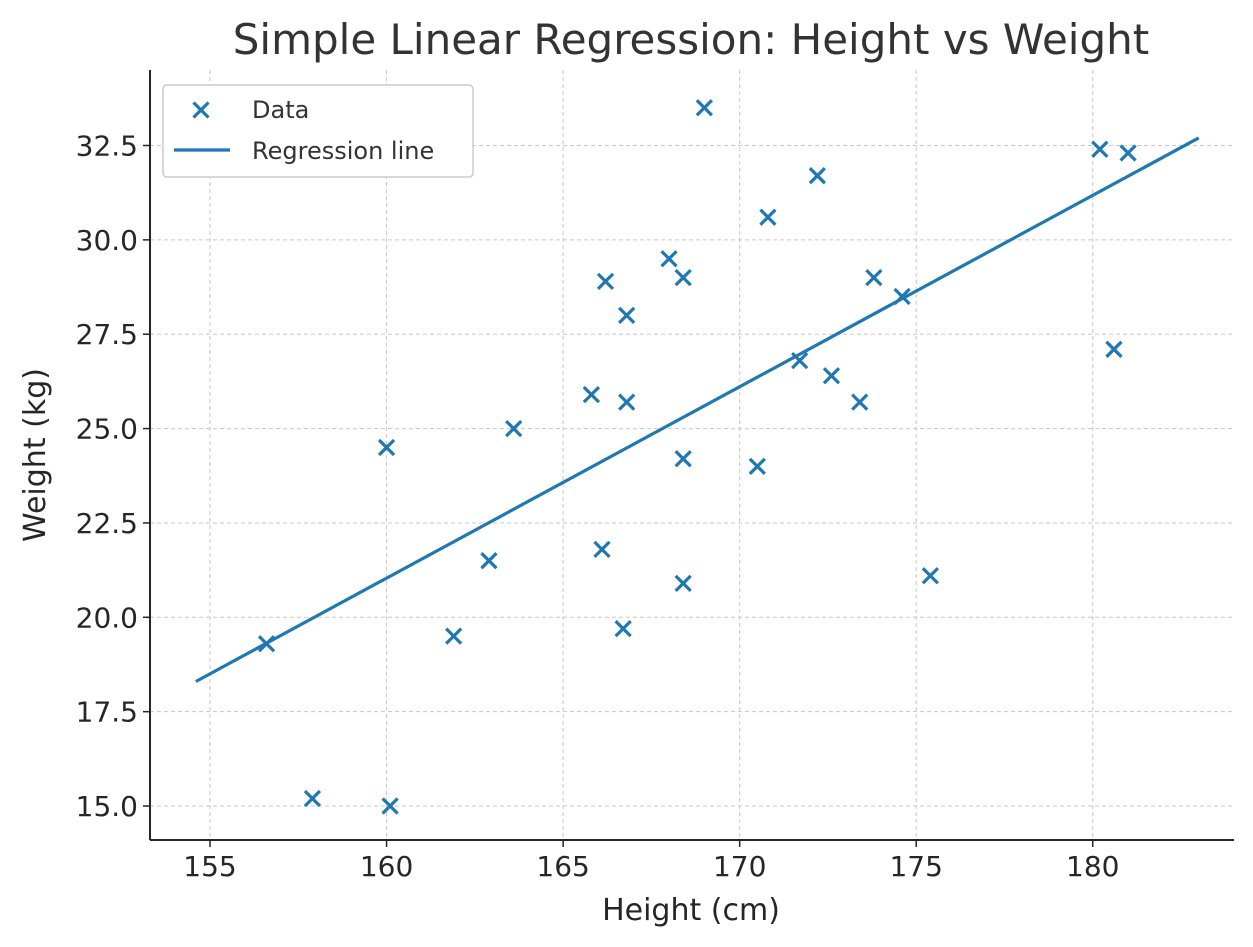 This screenshot has height=947, width=1253. What do you see at coordinates (107, 712) in the screenshot?
I see `y-tick-label: 17.5` at bounding box center [107, 712].